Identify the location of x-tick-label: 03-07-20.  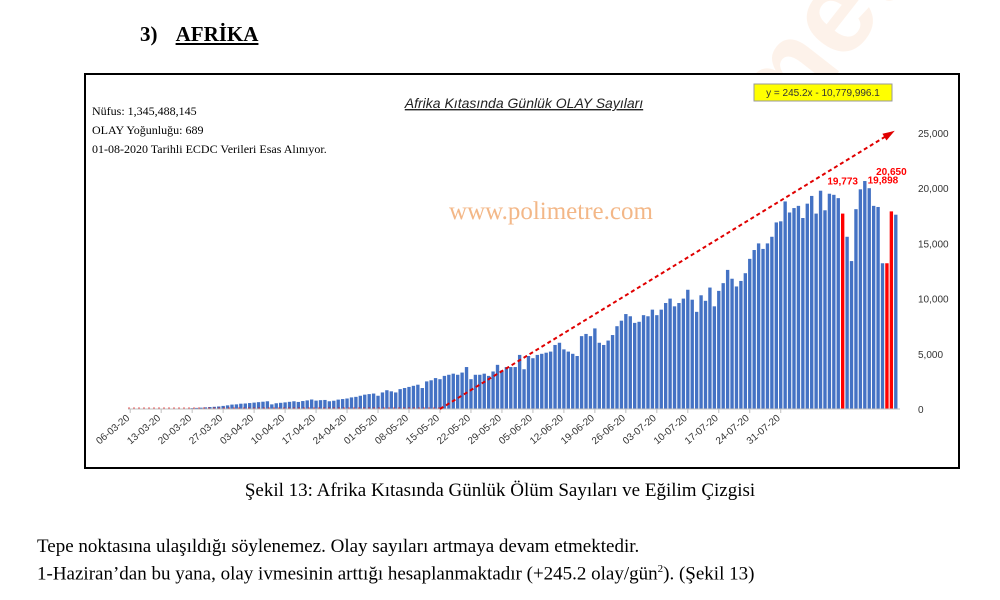
(640, 430).